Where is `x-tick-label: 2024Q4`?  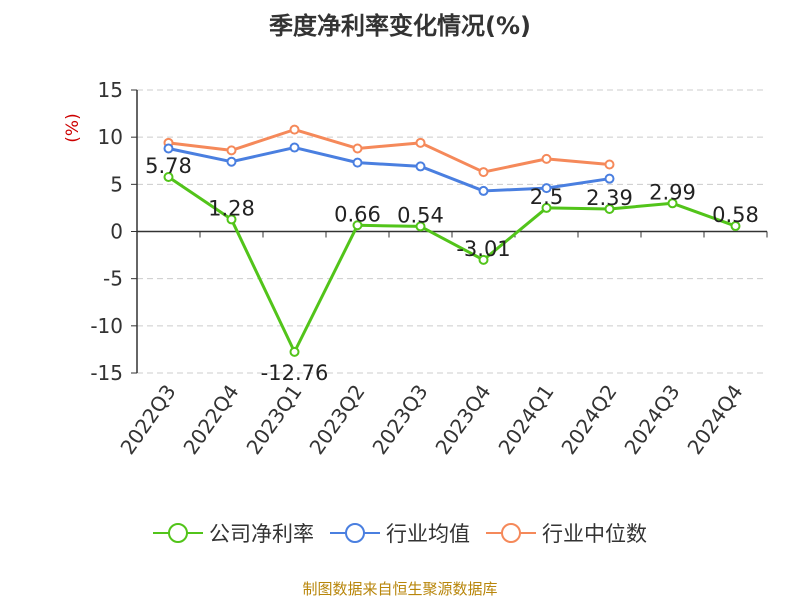
x-tick-label: 2024Q4 is located at coordinates (714, 419).